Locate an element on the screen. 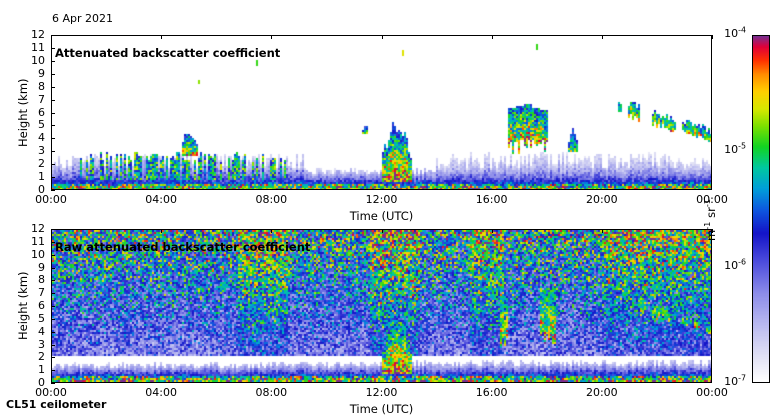  colorbar-gradient is located at coordinates (761, 209).